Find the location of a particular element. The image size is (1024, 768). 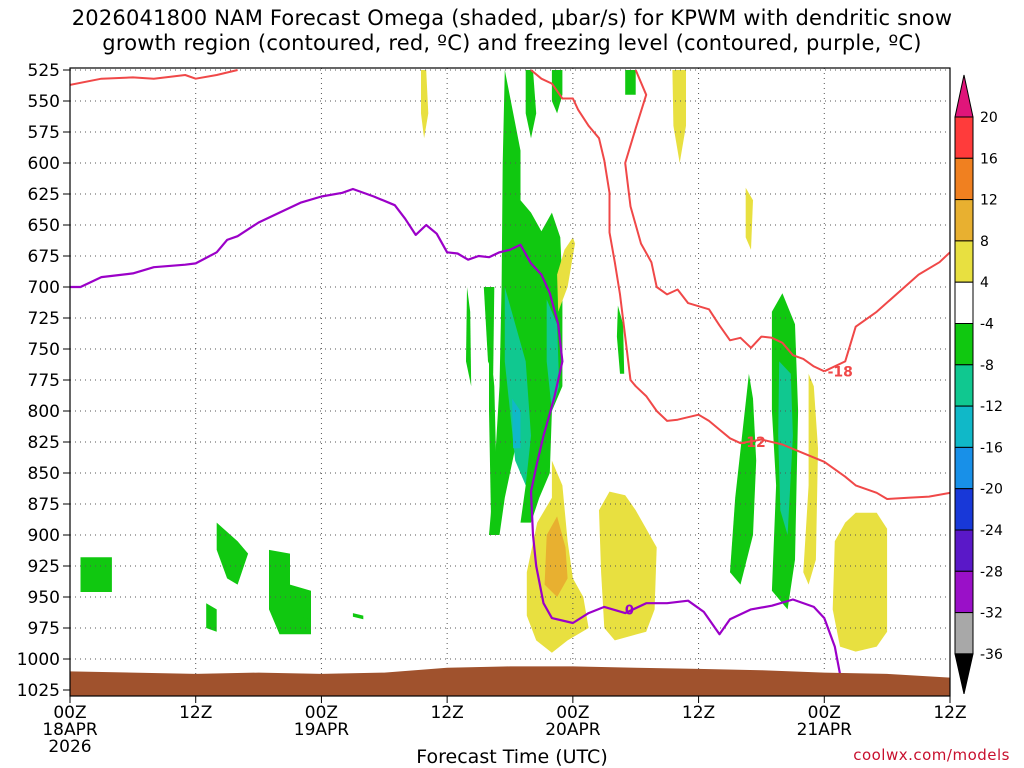

colorbar-label: -28 is located at coordinates (991, 572).